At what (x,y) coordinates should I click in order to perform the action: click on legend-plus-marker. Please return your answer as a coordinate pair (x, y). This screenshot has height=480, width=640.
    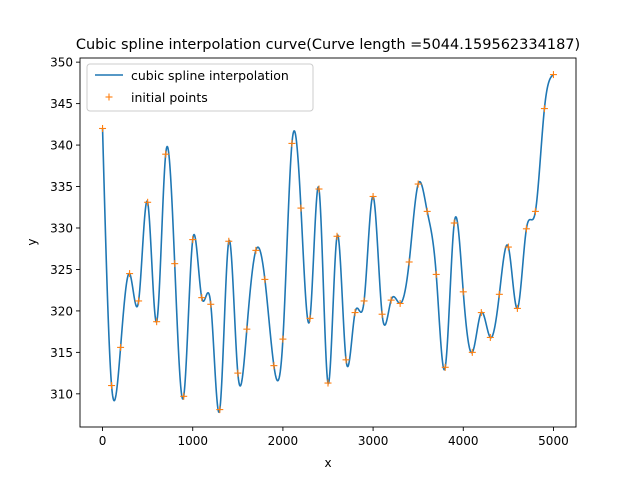
    Looking at the image, I should click on (109, 97).